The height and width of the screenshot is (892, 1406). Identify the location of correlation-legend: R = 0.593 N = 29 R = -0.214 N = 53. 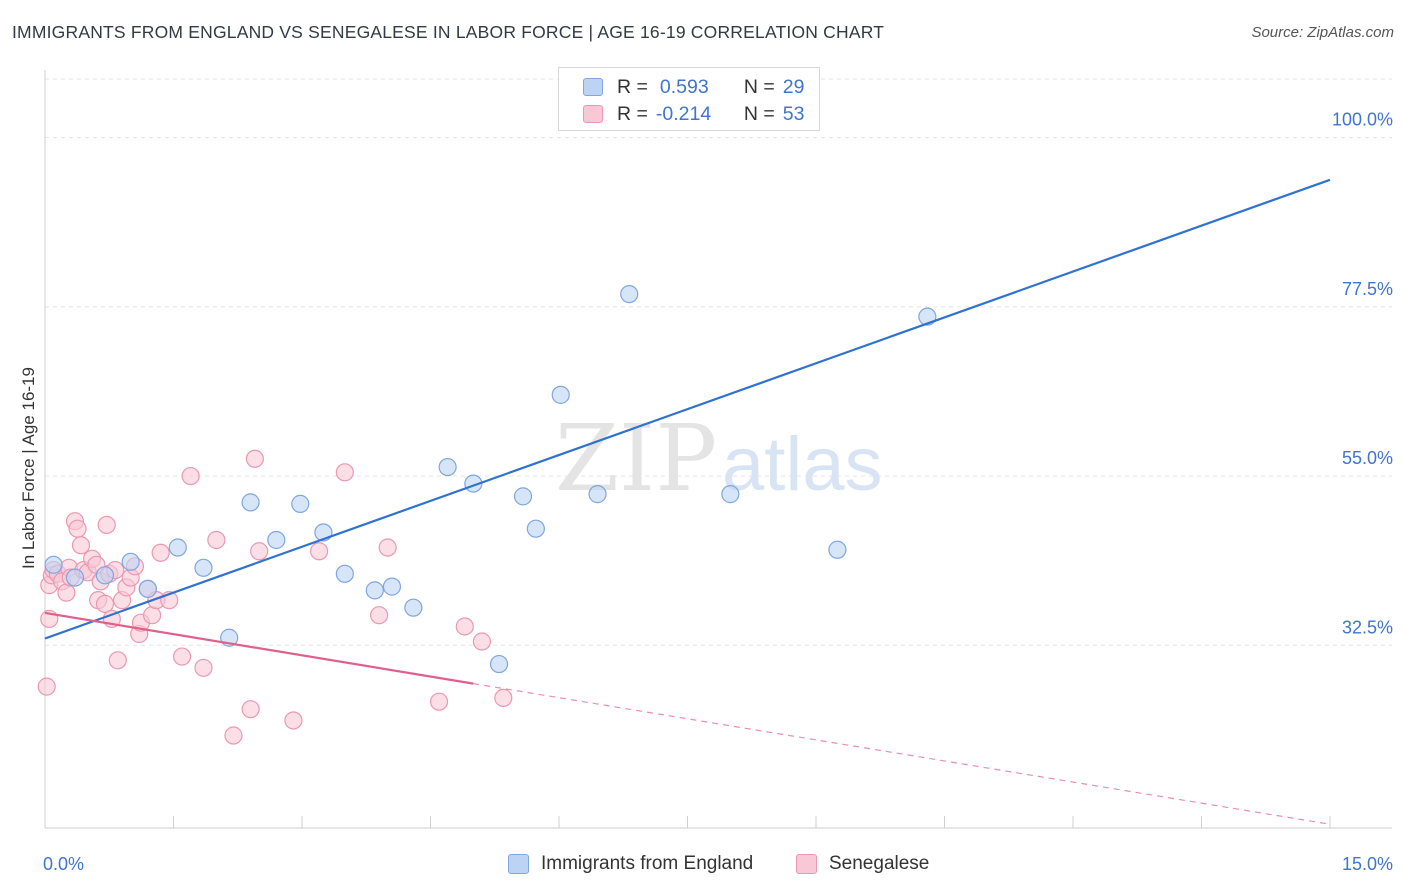
(689, 99).